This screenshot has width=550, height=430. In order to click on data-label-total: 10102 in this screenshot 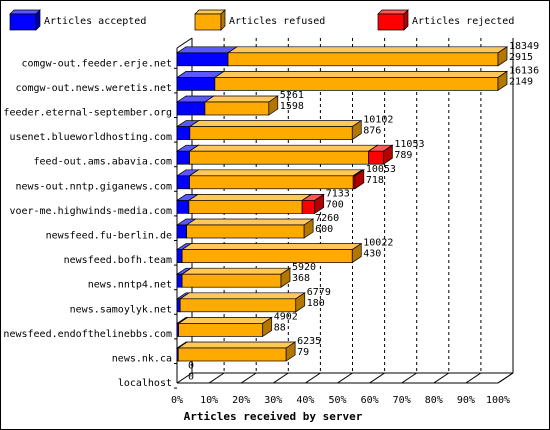, I will do `click(378, 120)`.